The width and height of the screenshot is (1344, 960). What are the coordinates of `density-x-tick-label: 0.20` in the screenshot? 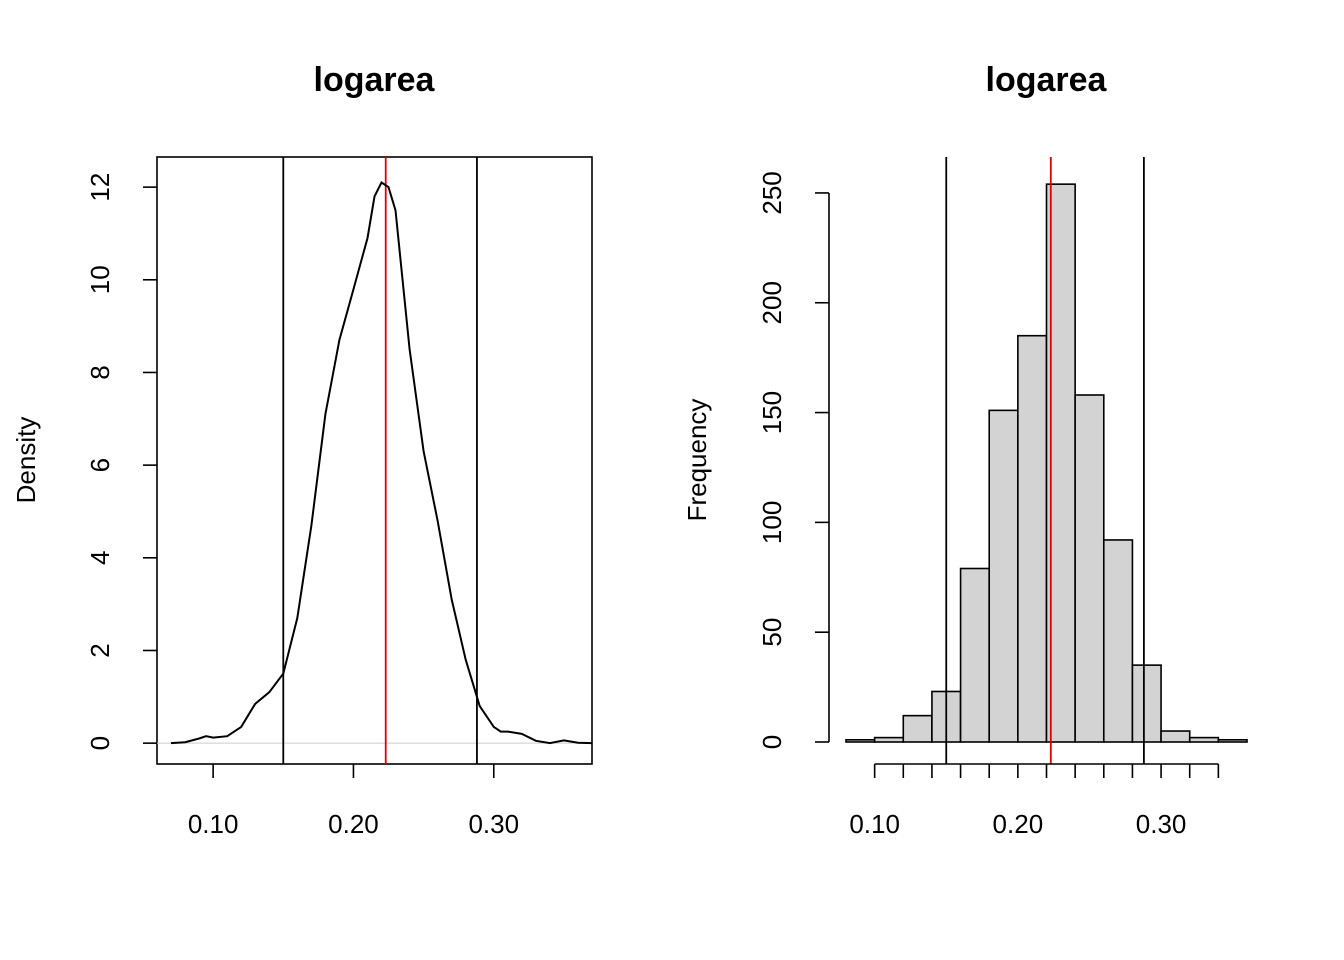 It's located at (353, 824).